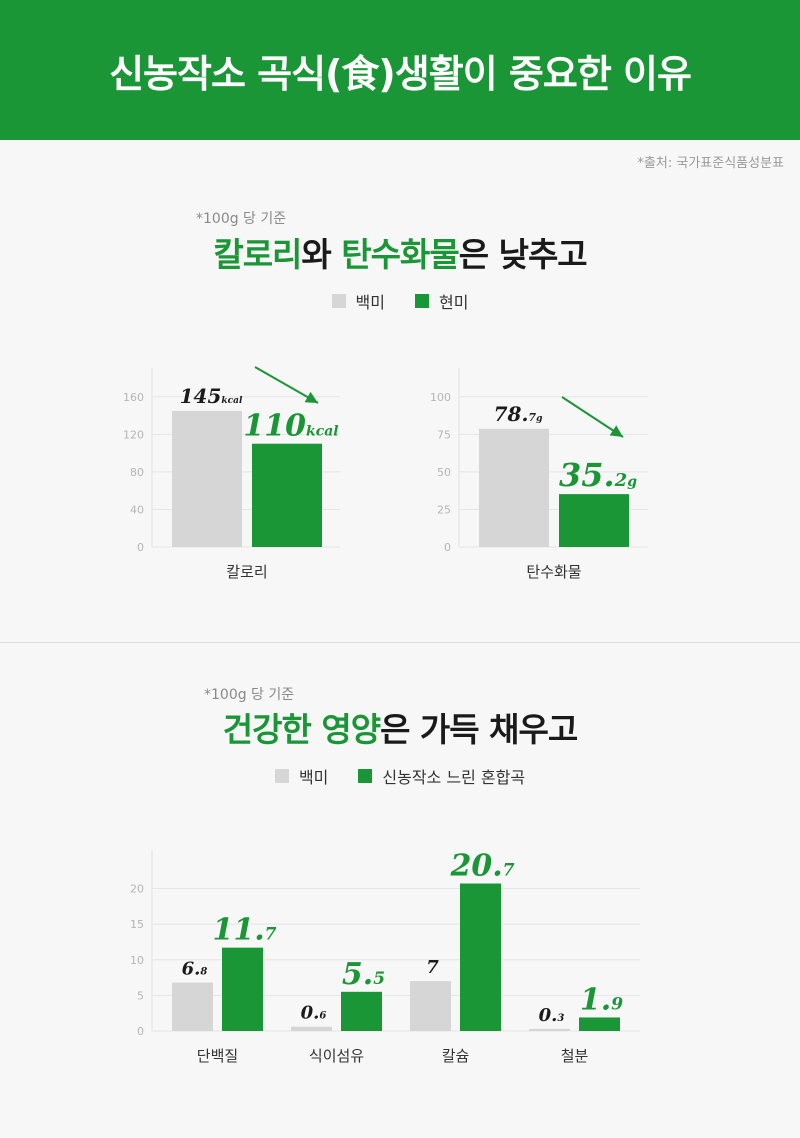 This screenshot has width=800, height=1138. Describe the element at coordinates (191, 969) in the screenshot. I see `value-label-integer: 6.` at that location.